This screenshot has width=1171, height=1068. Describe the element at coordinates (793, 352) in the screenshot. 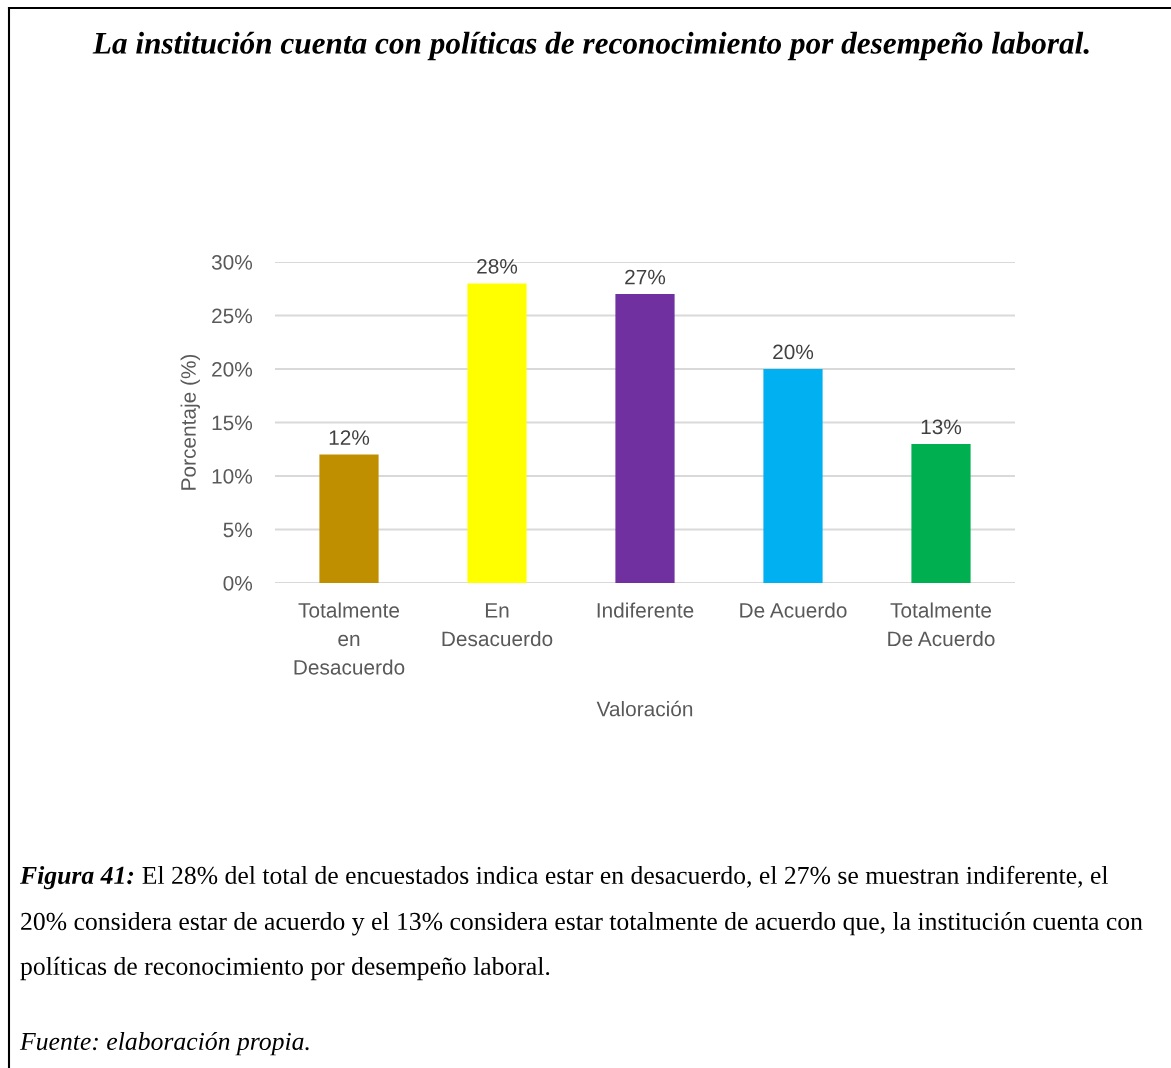

I see `data-label: 20%` at that location.